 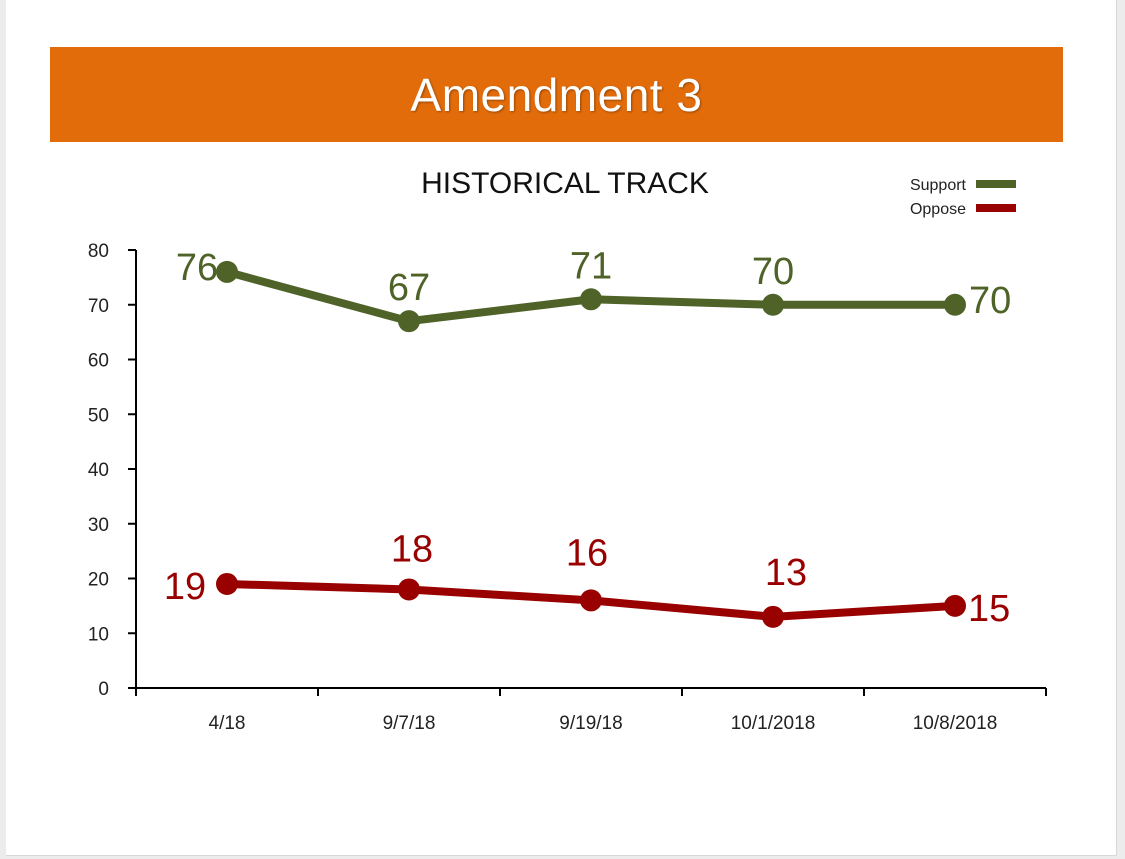 I want to click on x-tick-label: 10/1/2018, so click(x=773, y=723).